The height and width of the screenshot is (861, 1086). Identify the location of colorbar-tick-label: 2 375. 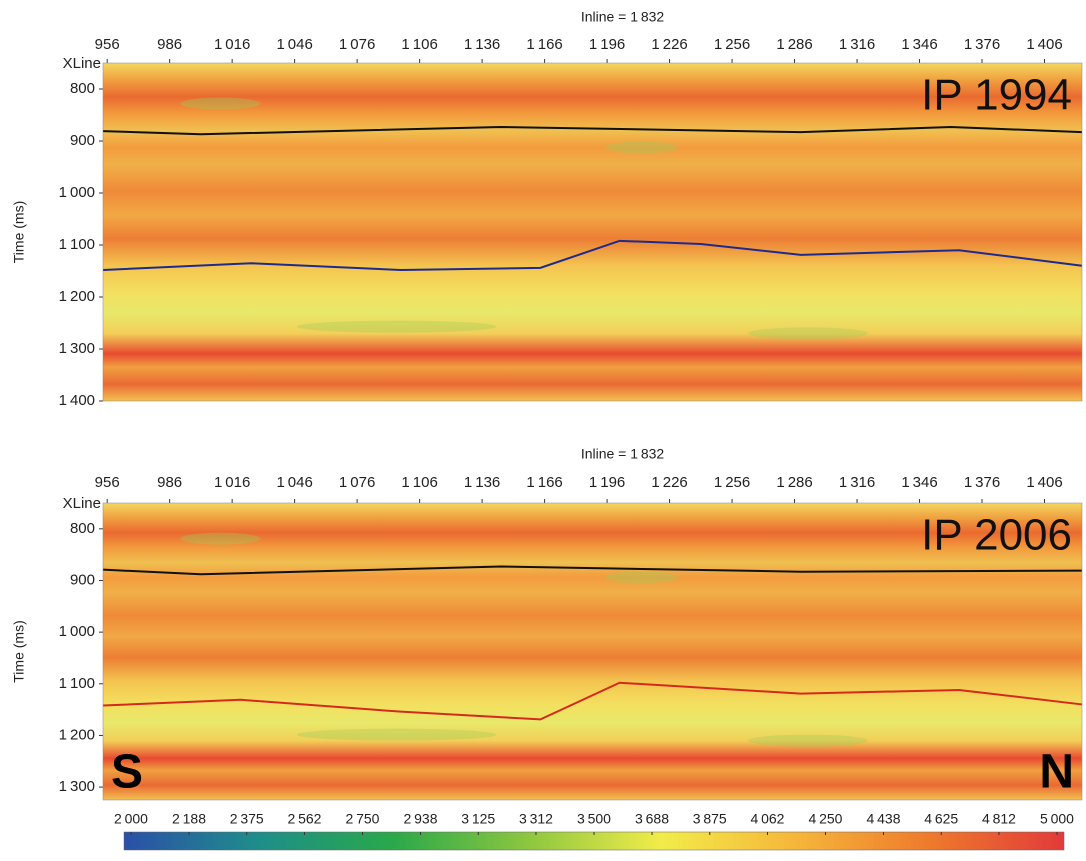
(247, 819).